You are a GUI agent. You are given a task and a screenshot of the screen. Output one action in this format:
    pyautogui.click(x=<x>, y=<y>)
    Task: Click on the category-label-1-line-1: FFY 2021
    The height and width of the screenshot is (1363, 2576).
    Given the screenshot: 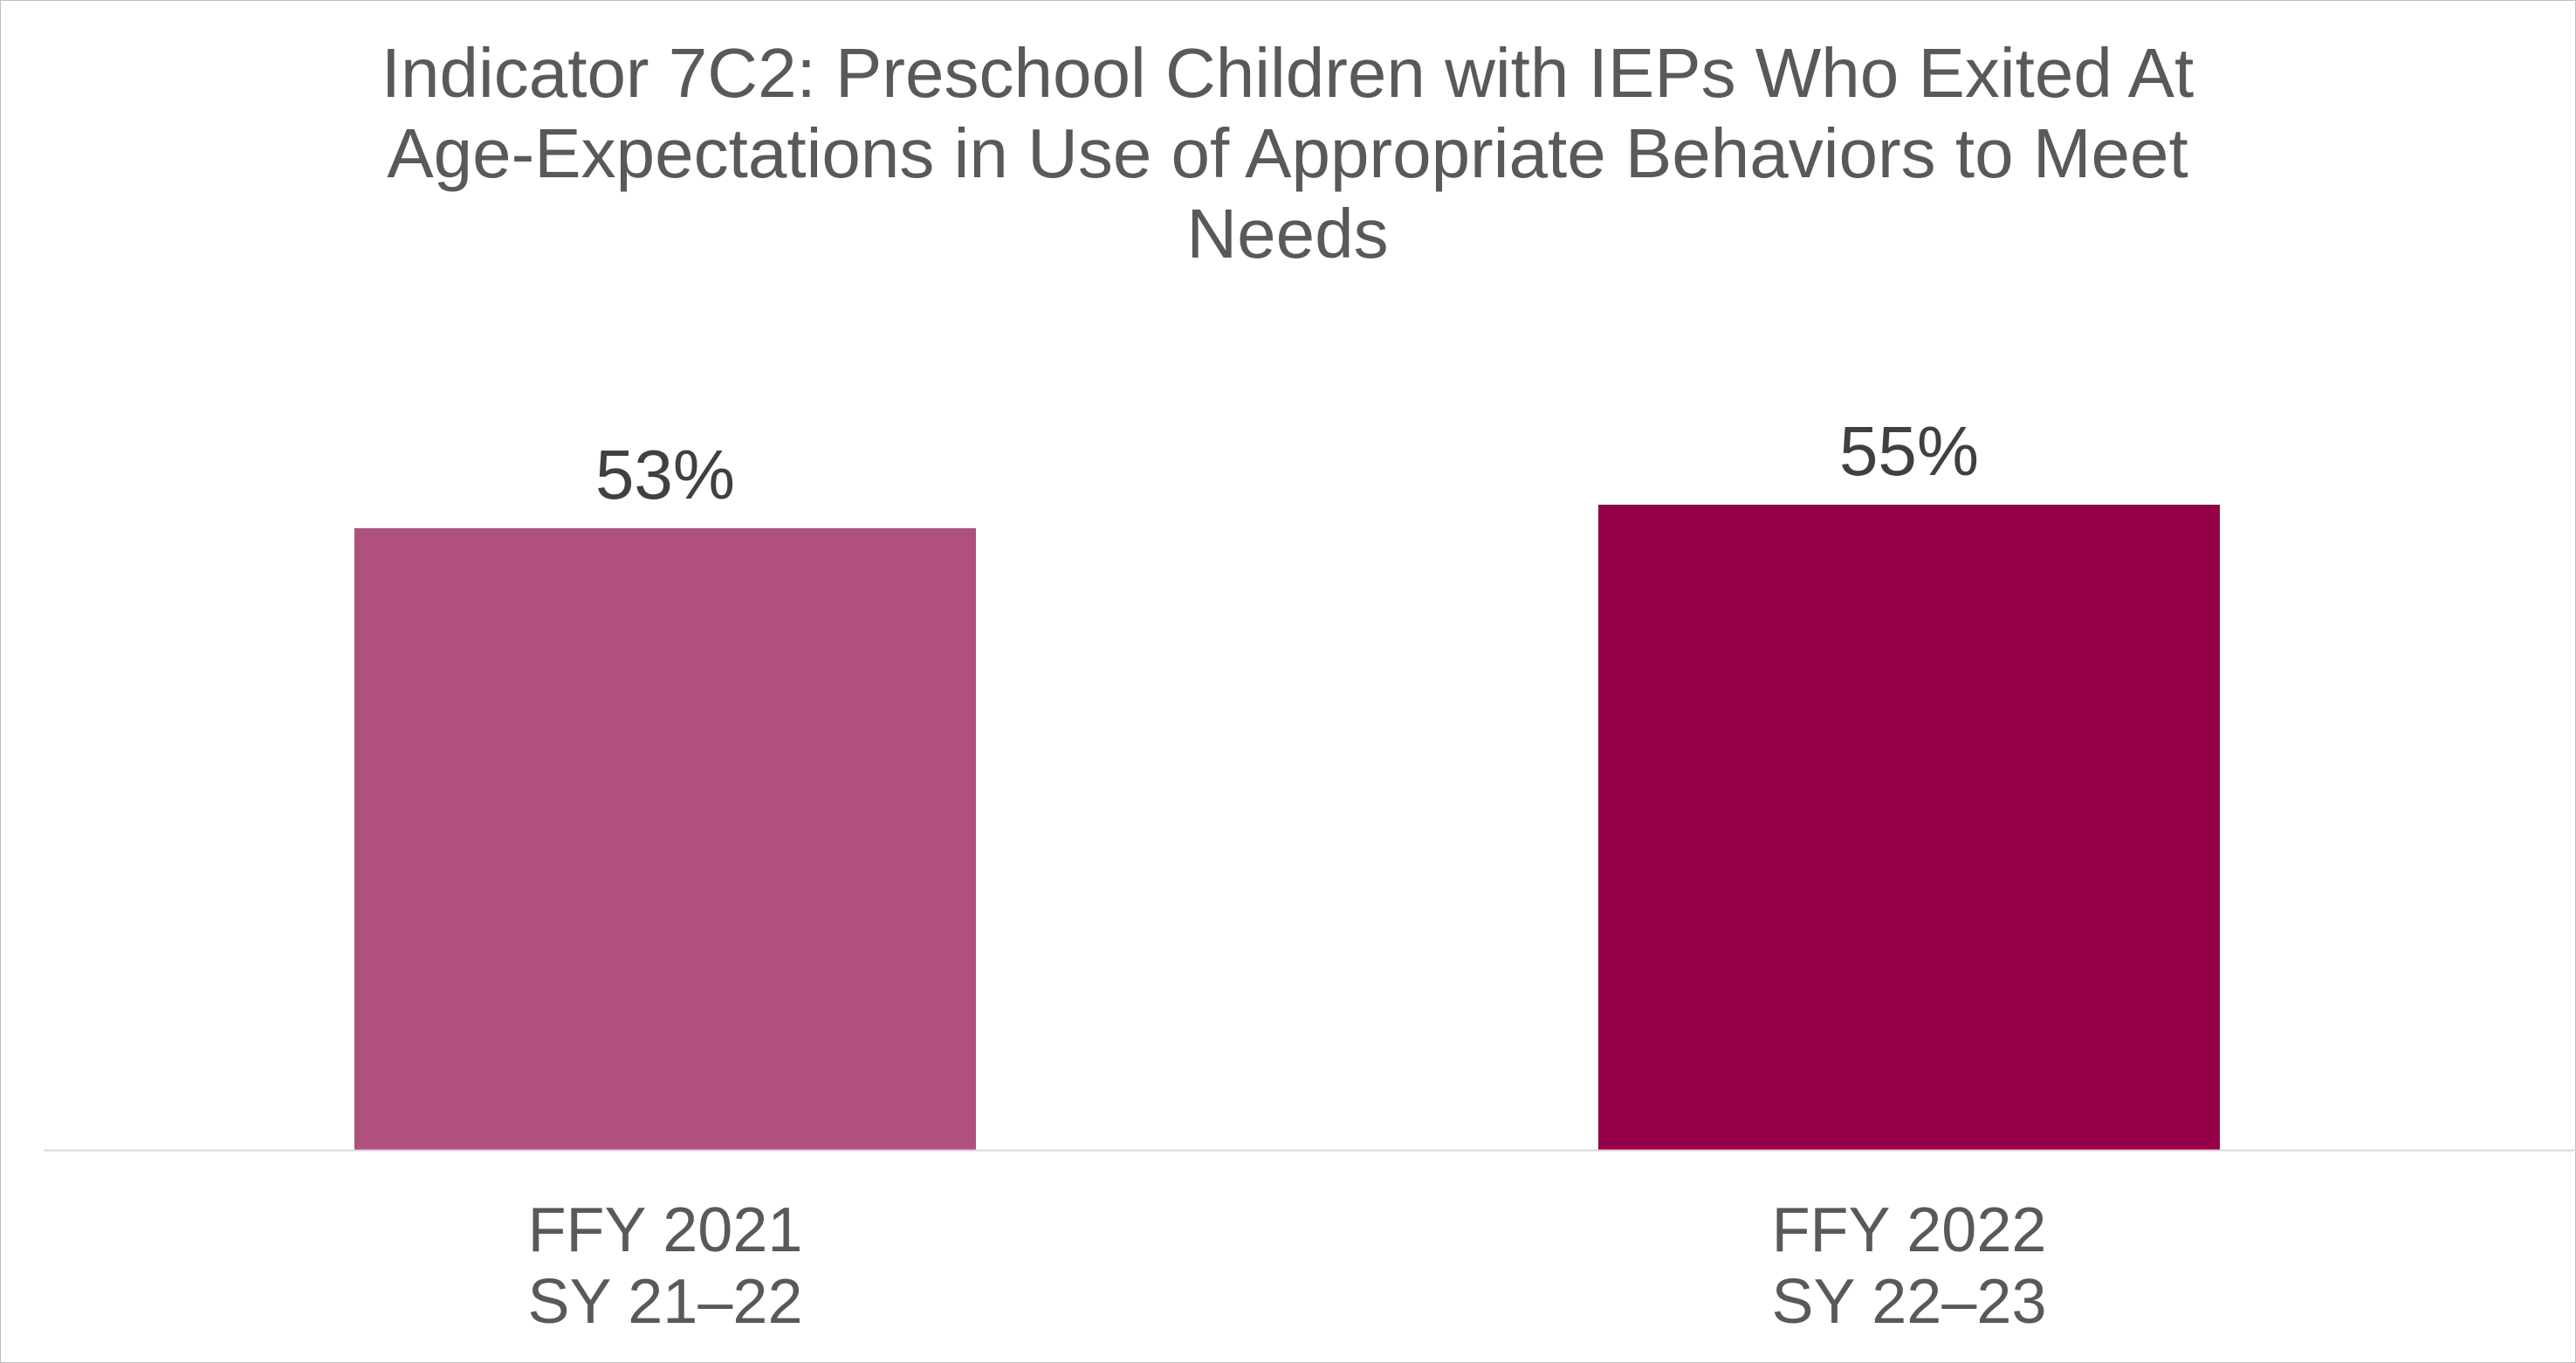 What is the action you would take?
    pyautogui.click(x=665, y=1230)
    